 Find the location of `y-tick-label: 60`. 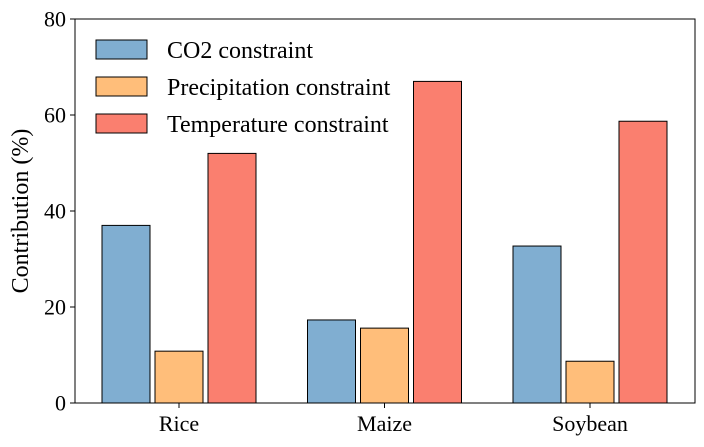

y-tick-label: 60 is located at coordinates (55, 115).